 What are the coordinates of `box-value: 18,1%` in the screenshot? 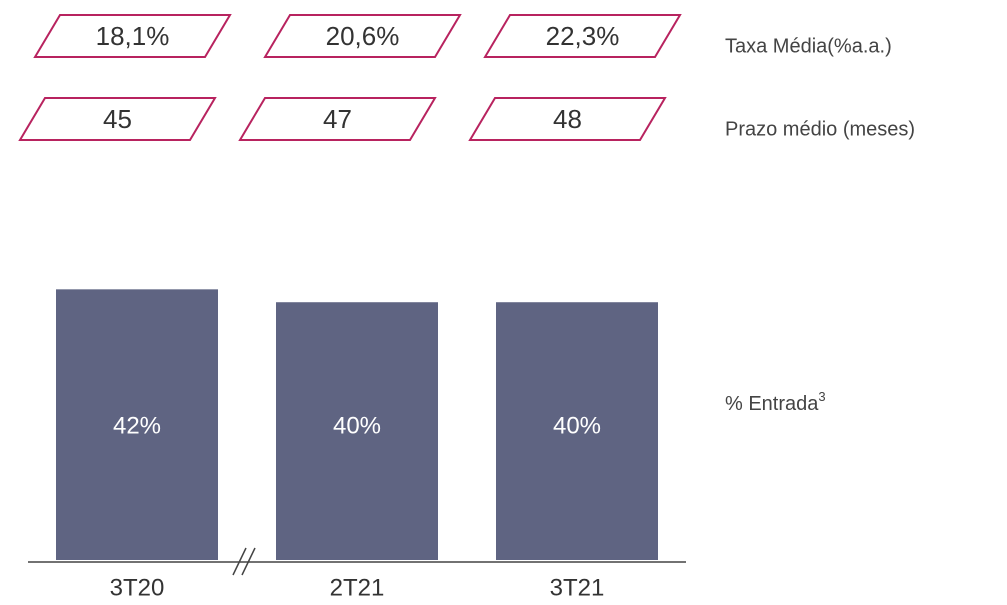 It's located at (133, 36).